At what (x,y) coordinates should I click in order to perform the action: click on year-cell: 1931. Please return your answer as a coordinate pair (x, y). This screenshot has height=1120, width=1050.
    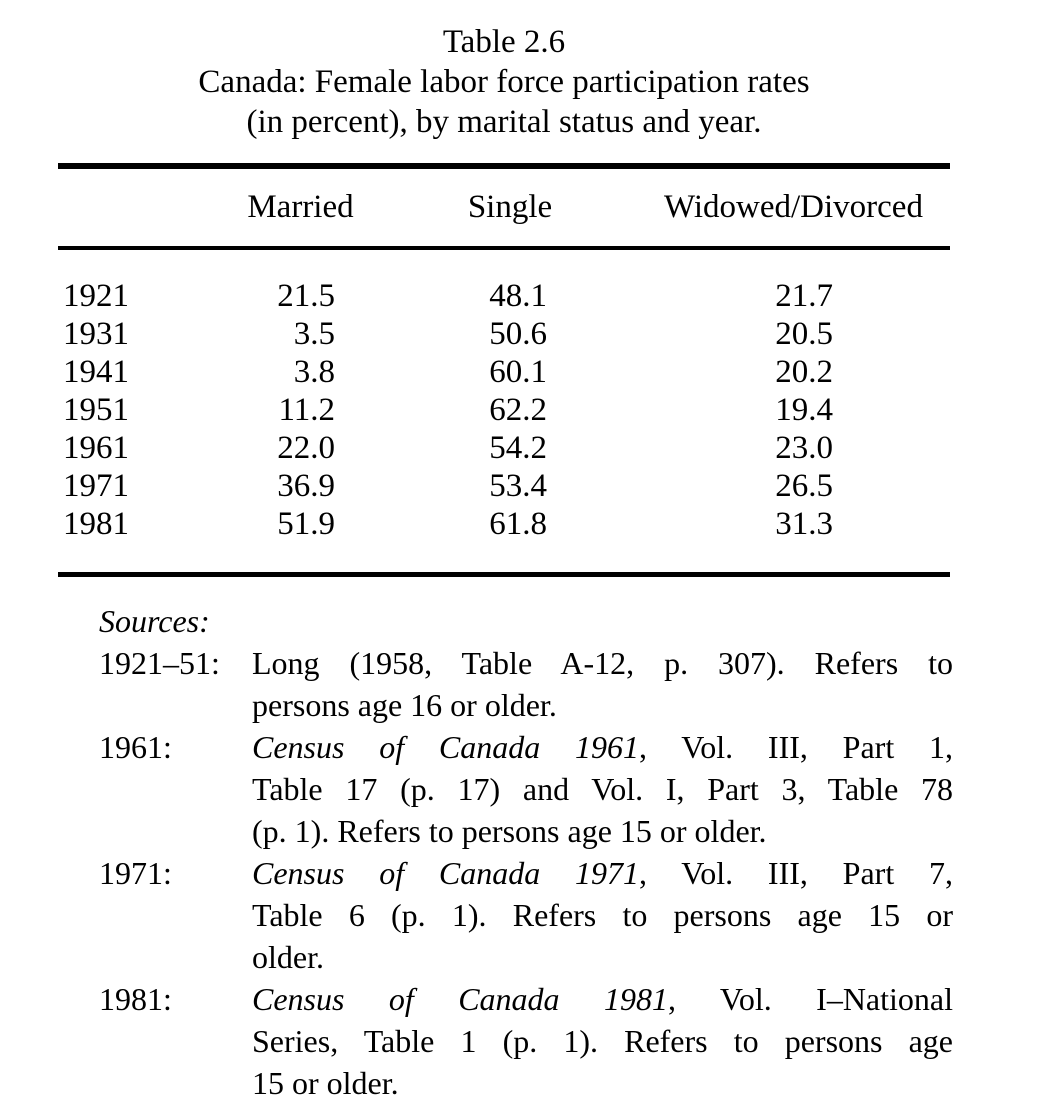
    Looking at the image, I should click on (96, 334).